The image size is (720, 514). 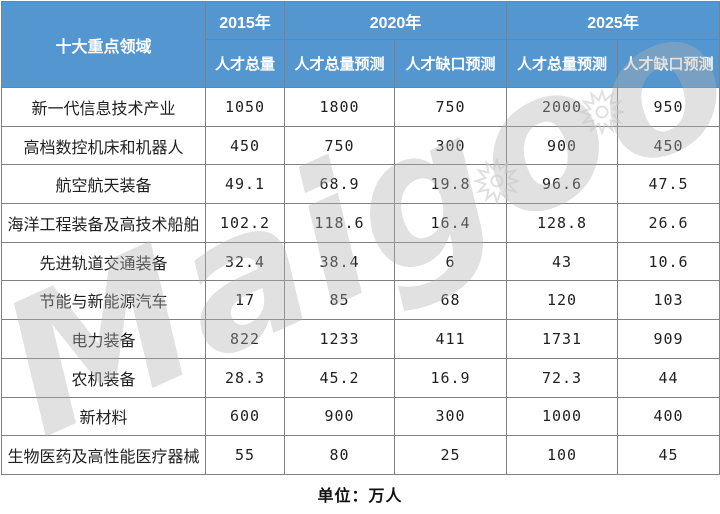 I want to click on row-label: 新一代信息技术产业, so click(x=103, y=107).